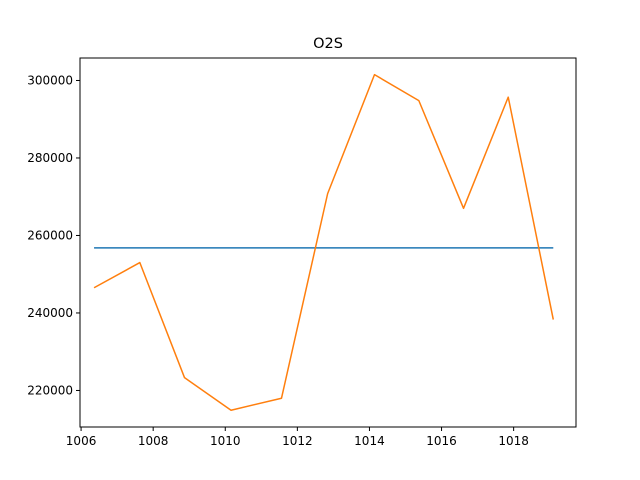 Image resolution: width=640 pixels, height=480 pixels. I want to click on y-tick-label: 280000, so click(50, 158).